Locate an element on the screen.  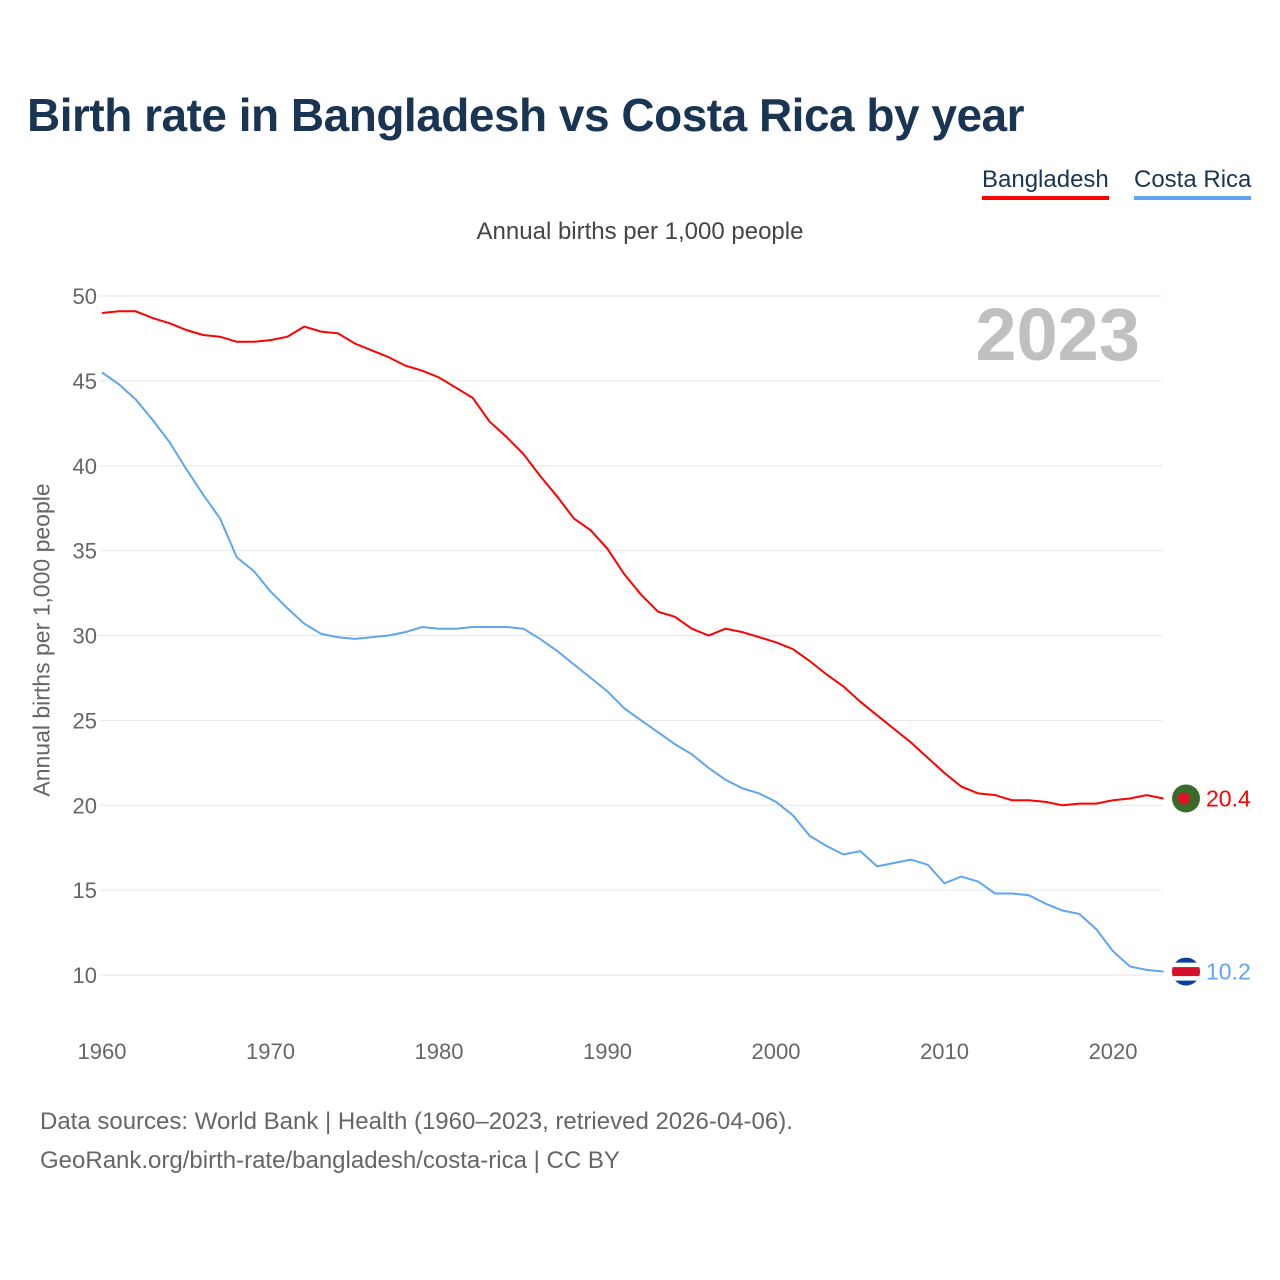
y-tick-label: 50 is located at coordinates (85, 296).